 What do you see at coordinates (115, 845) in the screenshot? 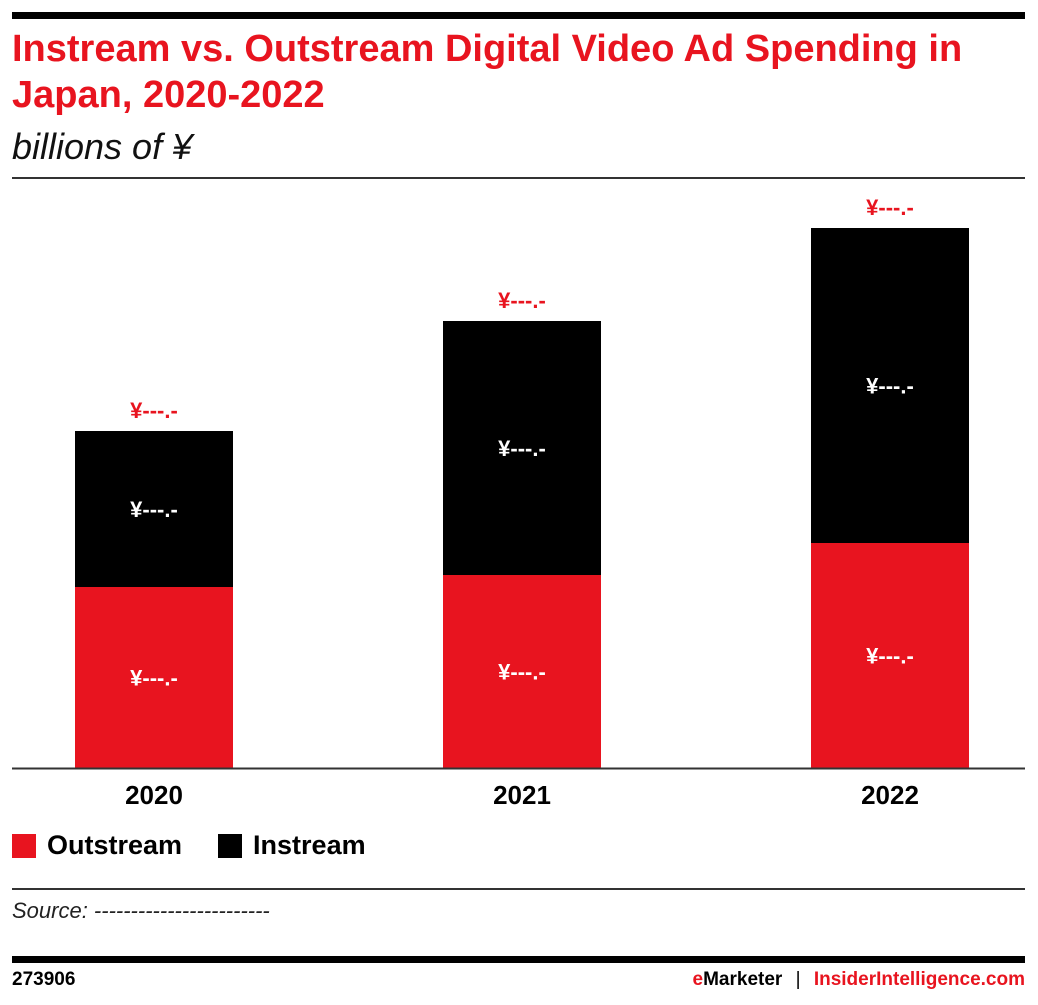
I see `legend-label: Outstream` at bounding box center [115, 845].